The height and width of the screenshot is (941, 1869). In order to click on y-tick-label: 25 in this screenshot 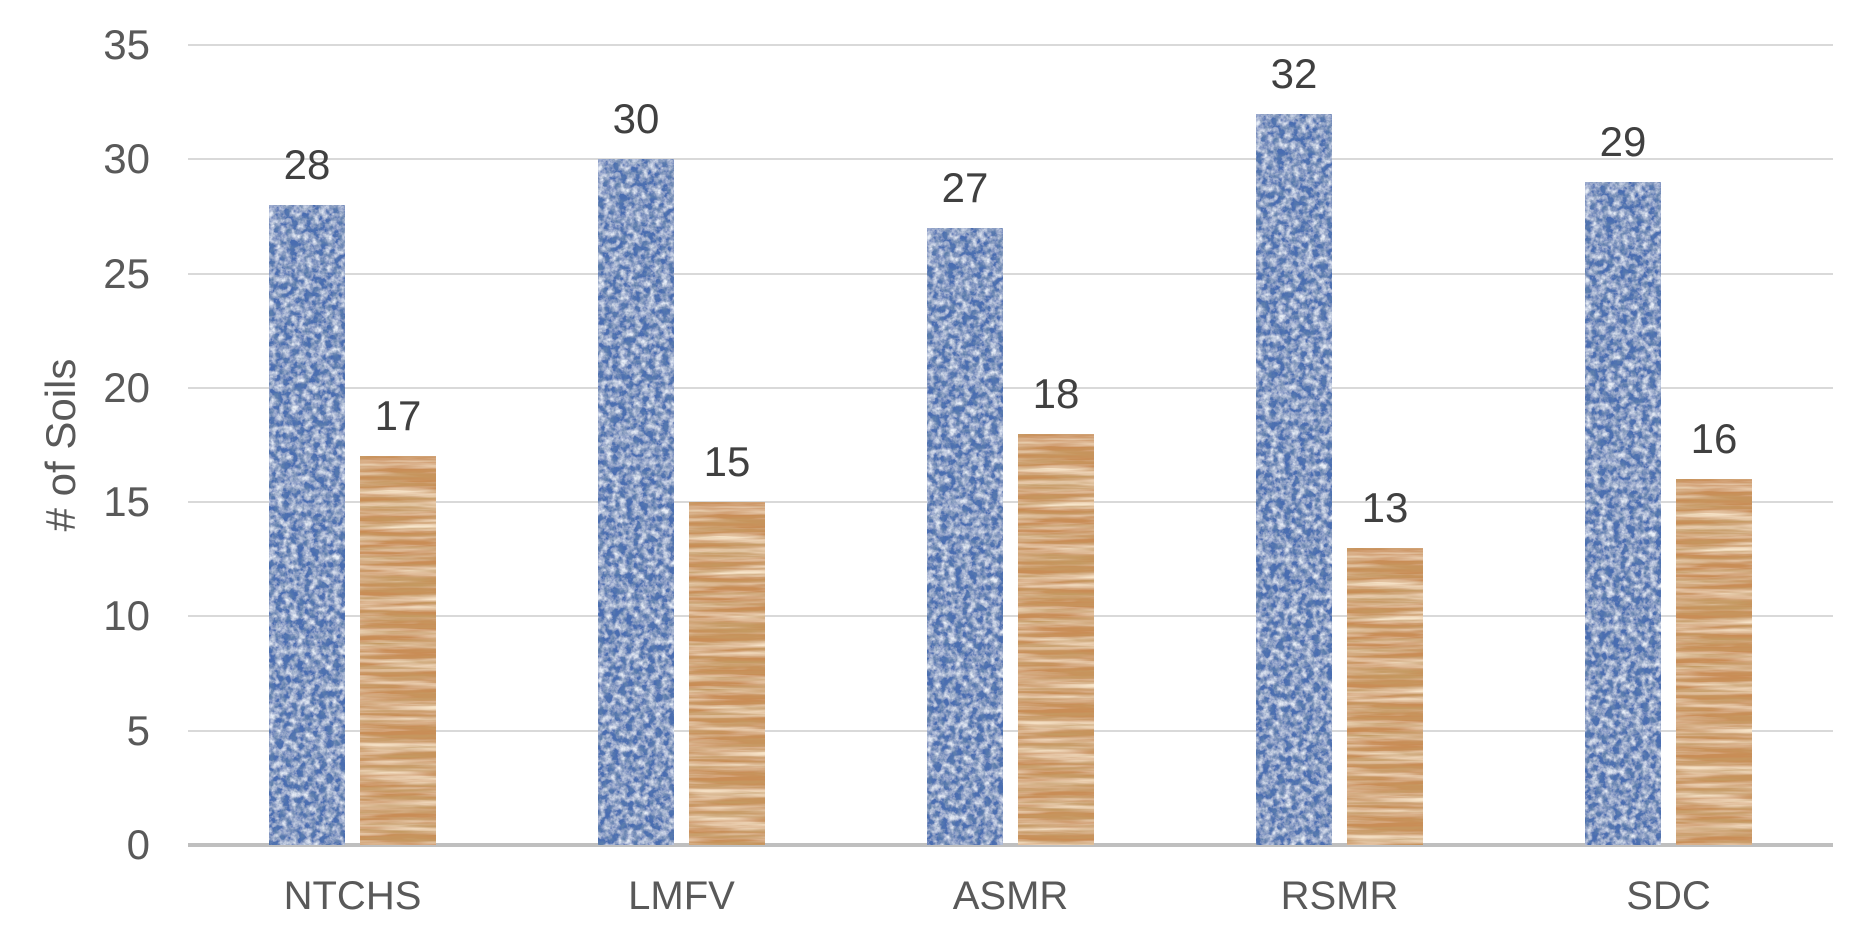, I will do `click(126, 273)`.